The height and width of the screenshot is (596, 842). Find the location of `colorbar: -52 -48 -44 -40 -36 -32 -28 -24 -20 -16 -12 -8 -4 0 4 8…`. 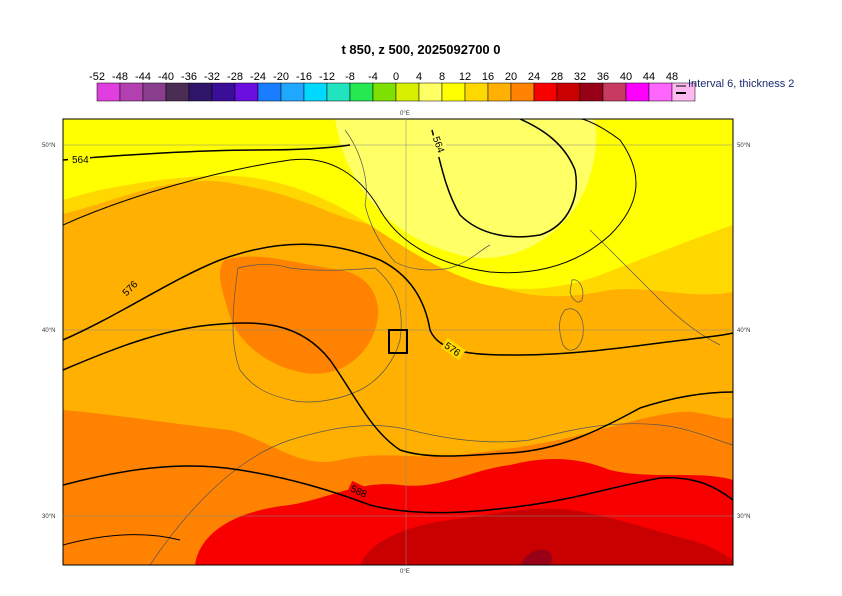

colorbar: -52 -48 -44 -40 -36 -32 -28 -24 -20 -16 -12 -8 -4 0 4 8… is located at coordinates (441, 86).